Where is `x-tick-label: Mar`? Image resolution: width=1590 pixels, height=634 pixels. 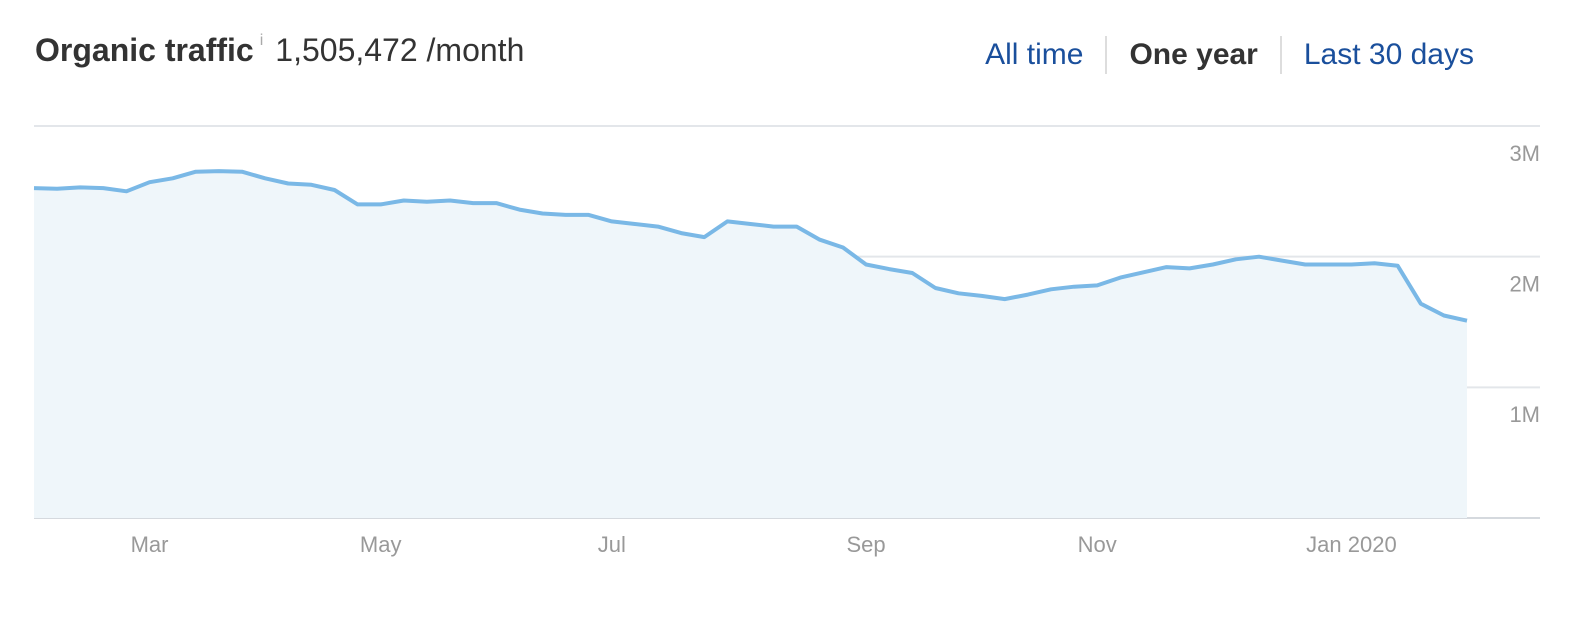 x-tick-label: Mar is located at coordinates (150, 544).